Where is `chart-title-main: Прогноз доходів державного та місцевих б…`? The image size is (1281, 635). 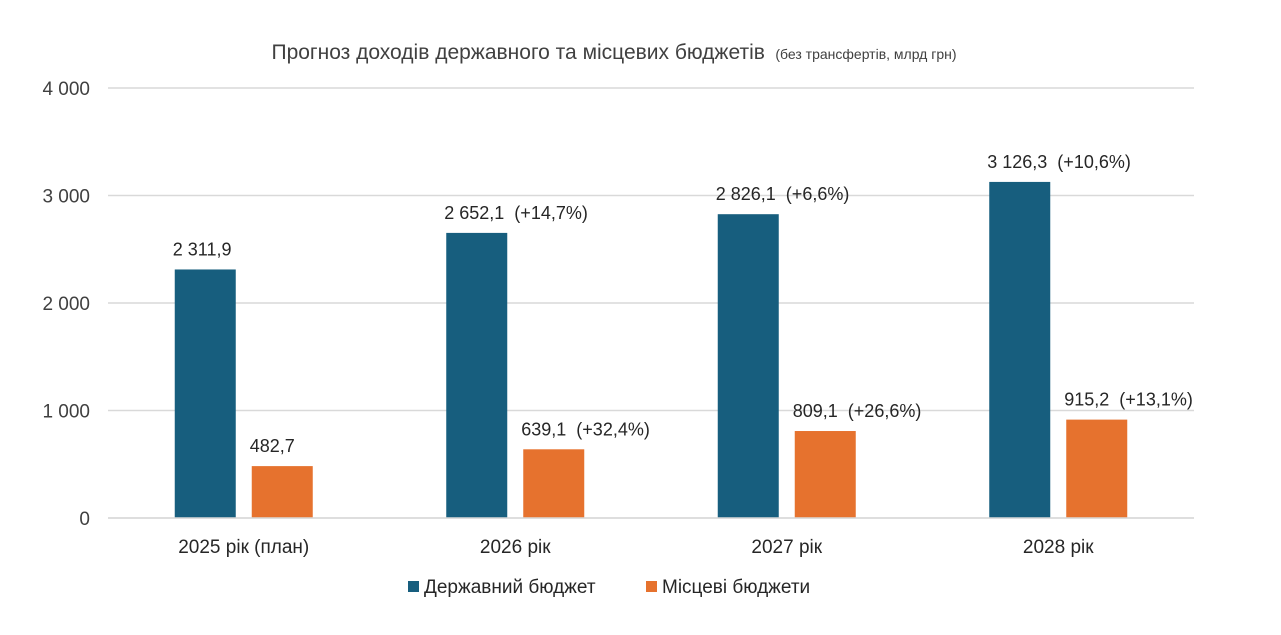 chart-title-main: Прогноз доходів державного та місцевих б… is located at coordinates (517, 52).